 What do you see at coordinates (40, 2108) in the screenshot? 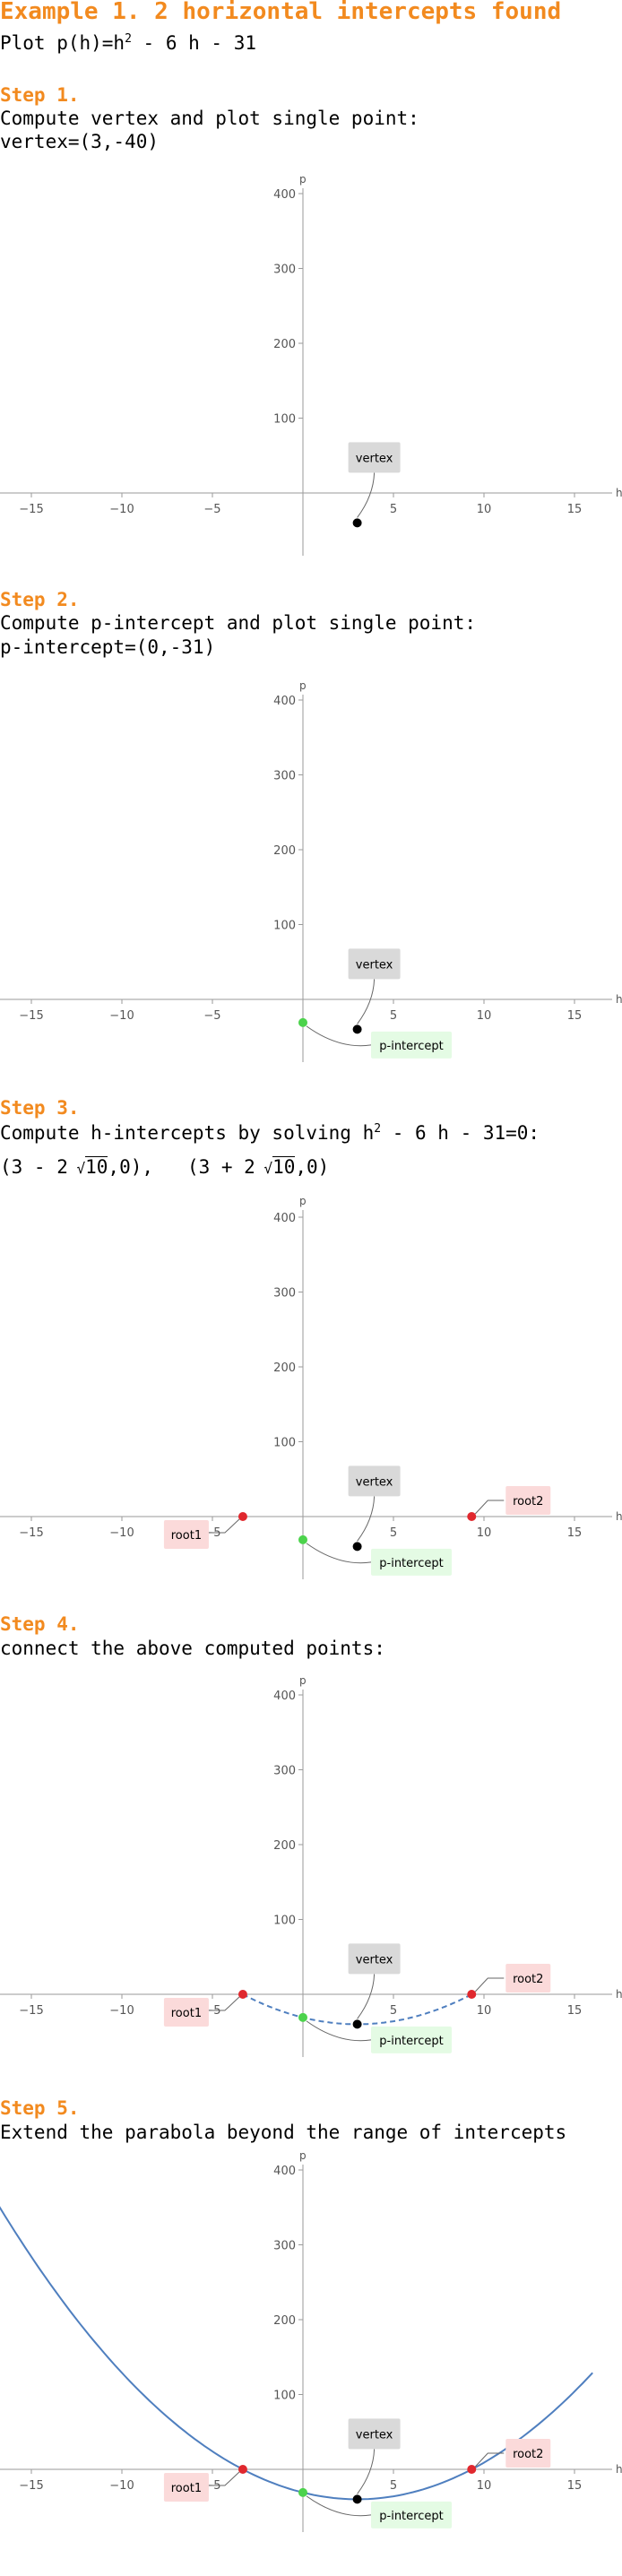
I see `step5-label: Step 5.` at bounding box center [40, 2108].